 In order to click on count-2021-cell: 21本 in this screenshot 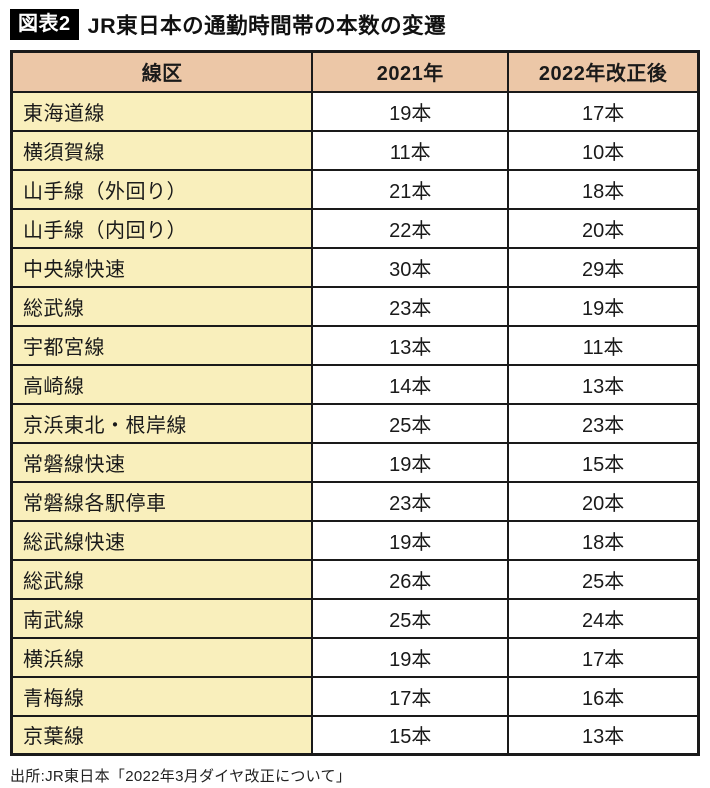, I will do `click(410, 189)`.